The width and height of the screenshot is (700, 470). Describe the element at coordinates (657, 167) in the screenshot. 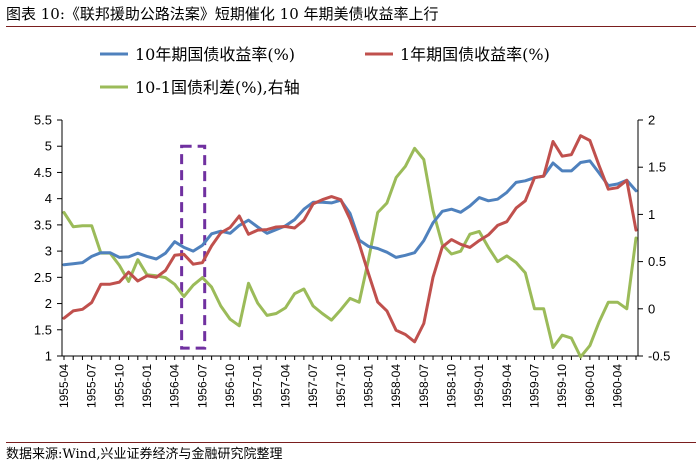

I see `y-right-tick-label: 1.5` at that location.